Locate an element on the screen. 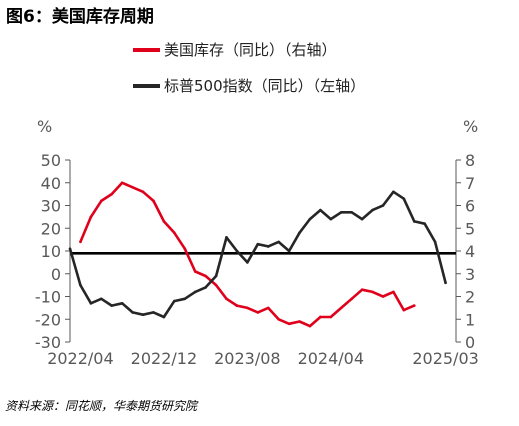 The image size is (519, 426). legend-label-sp500: 标普500指数（同比）（左轴） is located at coordinates (264, 86).